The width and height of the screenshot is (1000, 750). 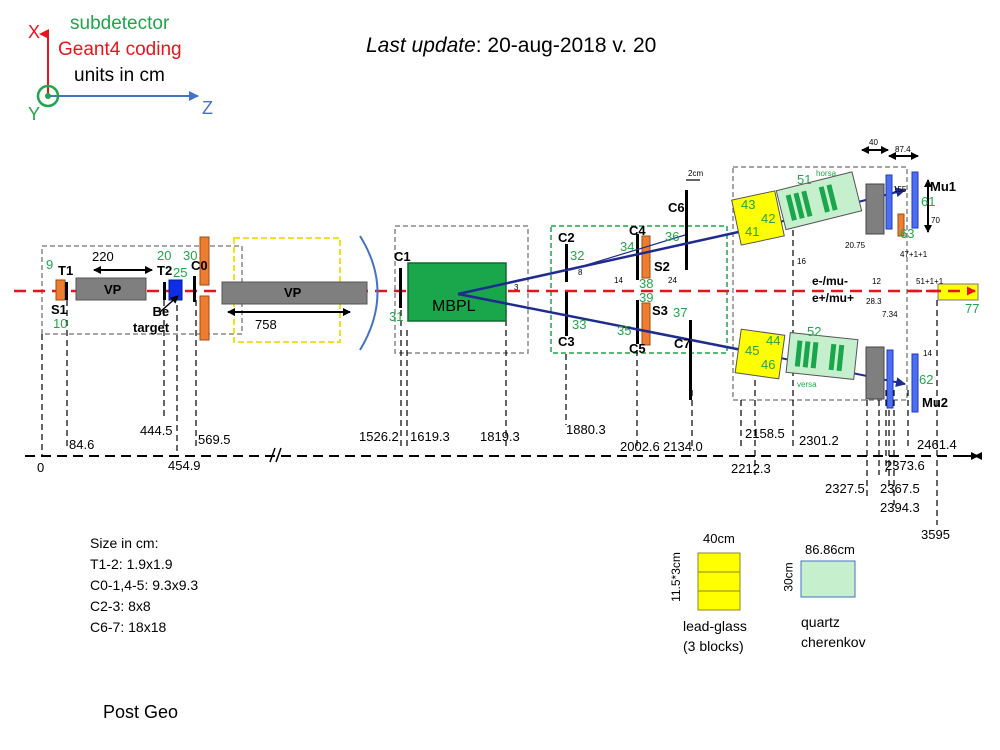 I want to click on pos-2327-5: 2327.5, so click(x=845, y=488).